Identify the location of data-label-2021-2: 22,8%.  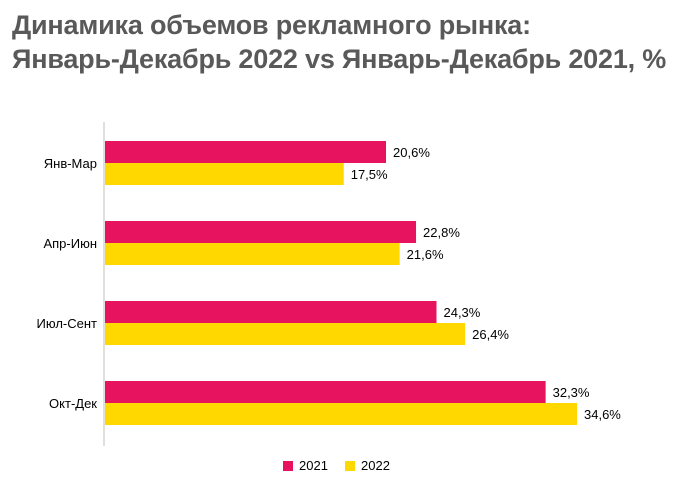
(441, 232).